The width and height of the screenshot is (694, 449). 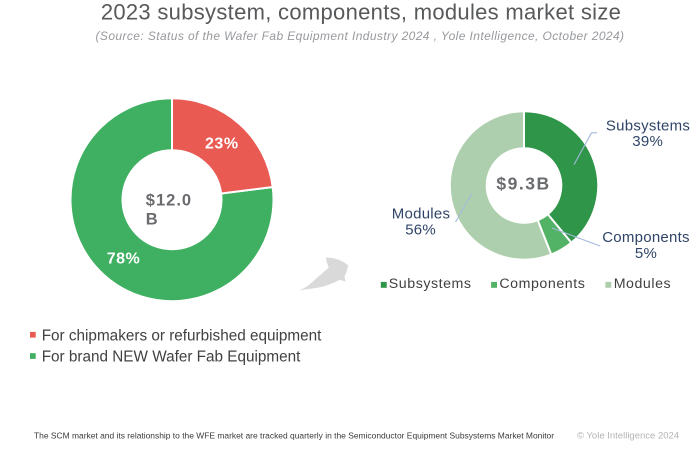 What do you see at coordinates (647, 141) in the screenshot?
I see `svg-text: 39%` at bounding box center [647, 141].